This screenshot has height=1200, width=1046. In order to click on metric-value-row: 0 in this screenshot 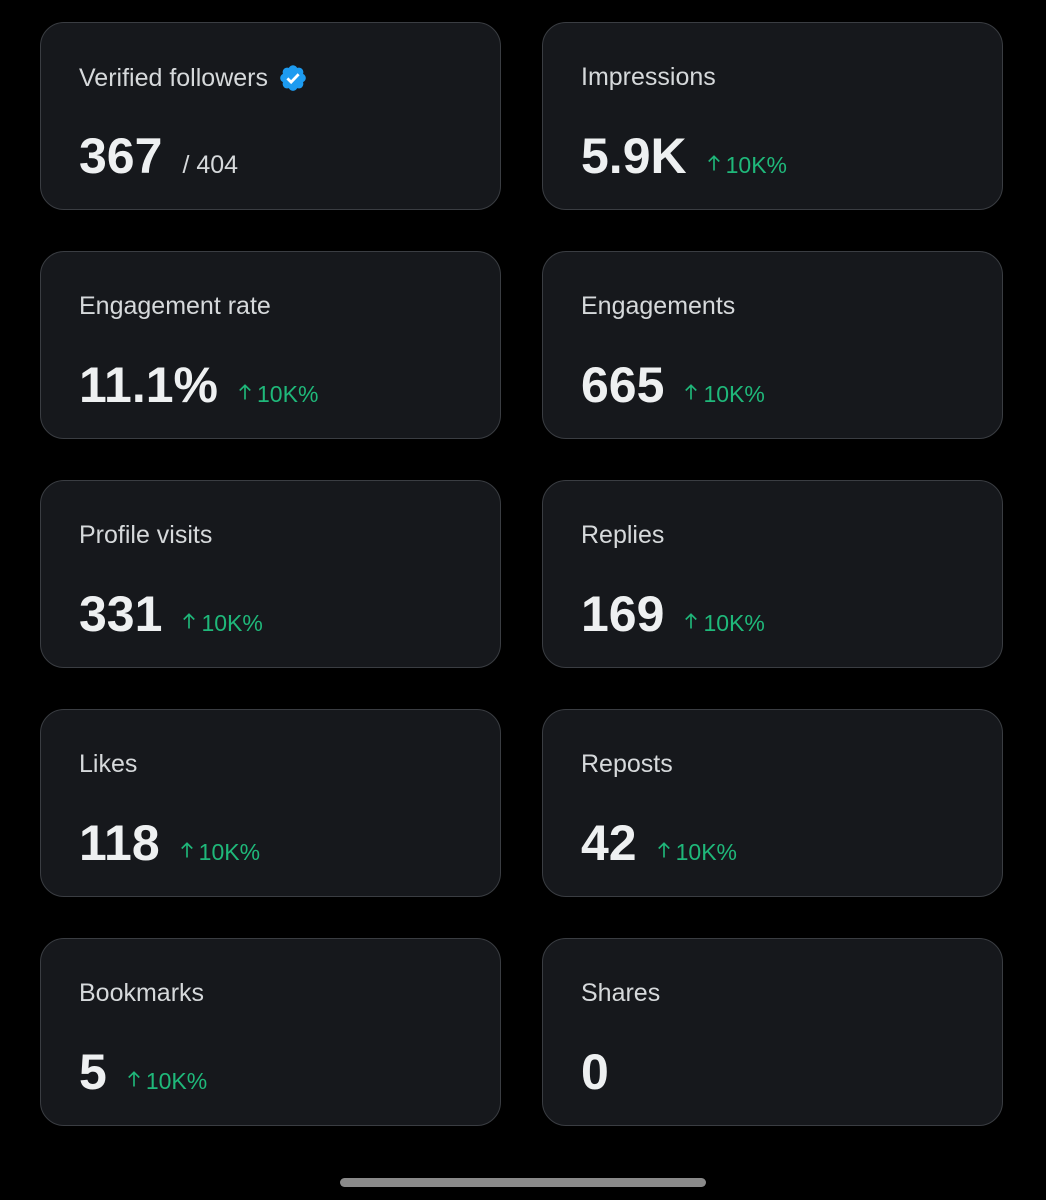, I will do `click(595, 1072)`.